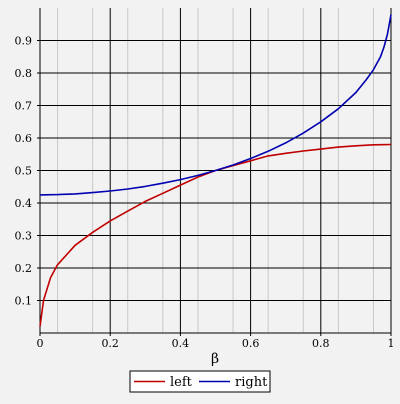  Describe the element at coordinates (181, 343) in the screenshot. I see `x-tick-label: 0.4` at that location.